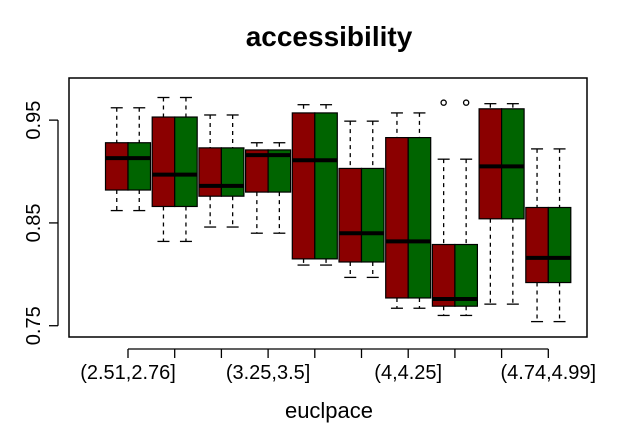 This screenshot has width=623, height=446. What do you see at coordinates (338, 366) in the screenshot?
I see `x-axis: (2.51,2.76] (3.25,3.5] (4,4.25] (4.74,4.99]` at bounding box center [338, 366].